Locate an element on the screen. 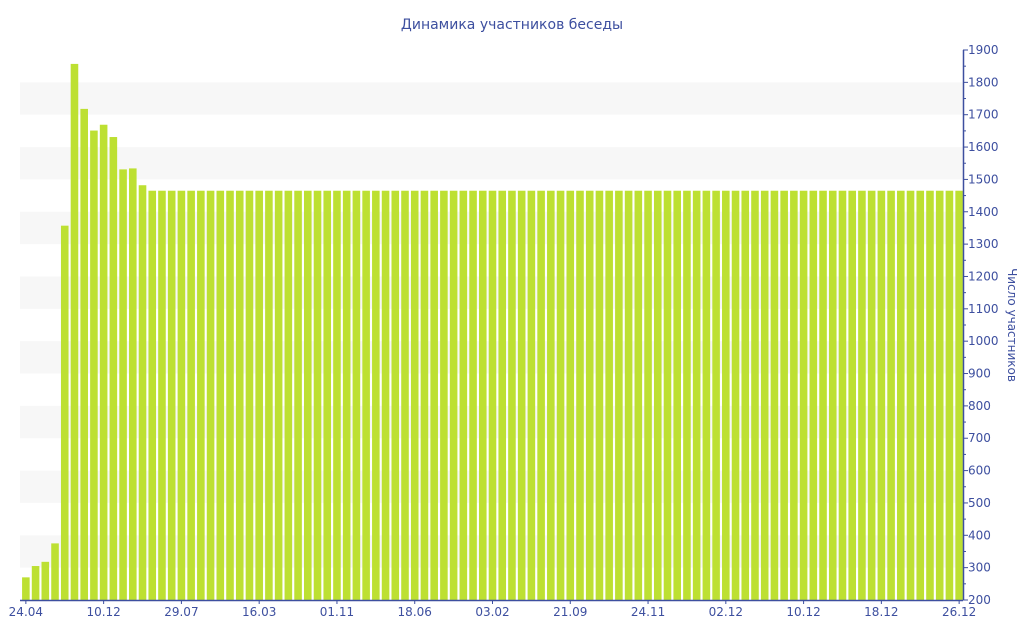  x-tick-label: 24.04 is located at coordinates (26, 612).